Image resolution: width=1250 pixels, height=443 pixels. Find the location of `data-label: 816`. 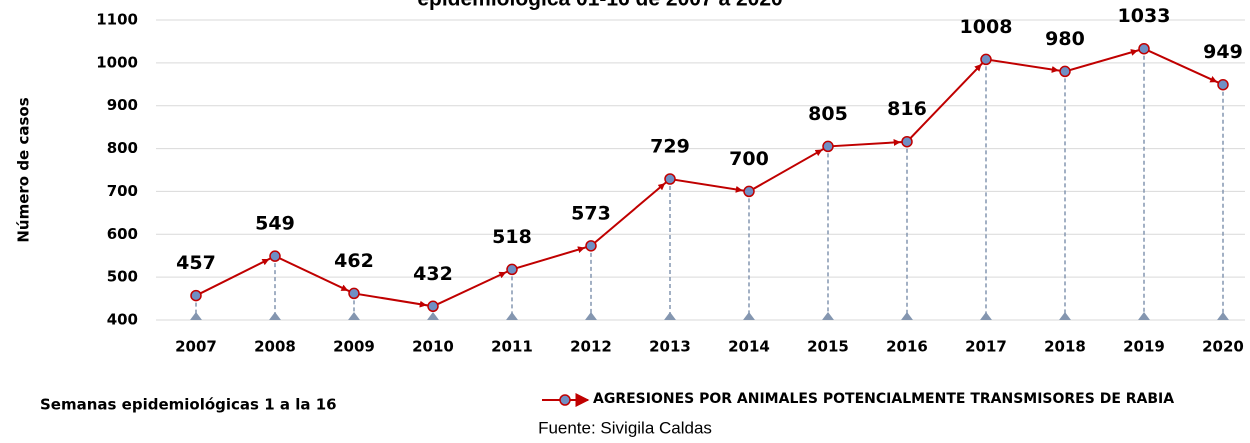

data-label: 816 is located at coordinates (907, 109).